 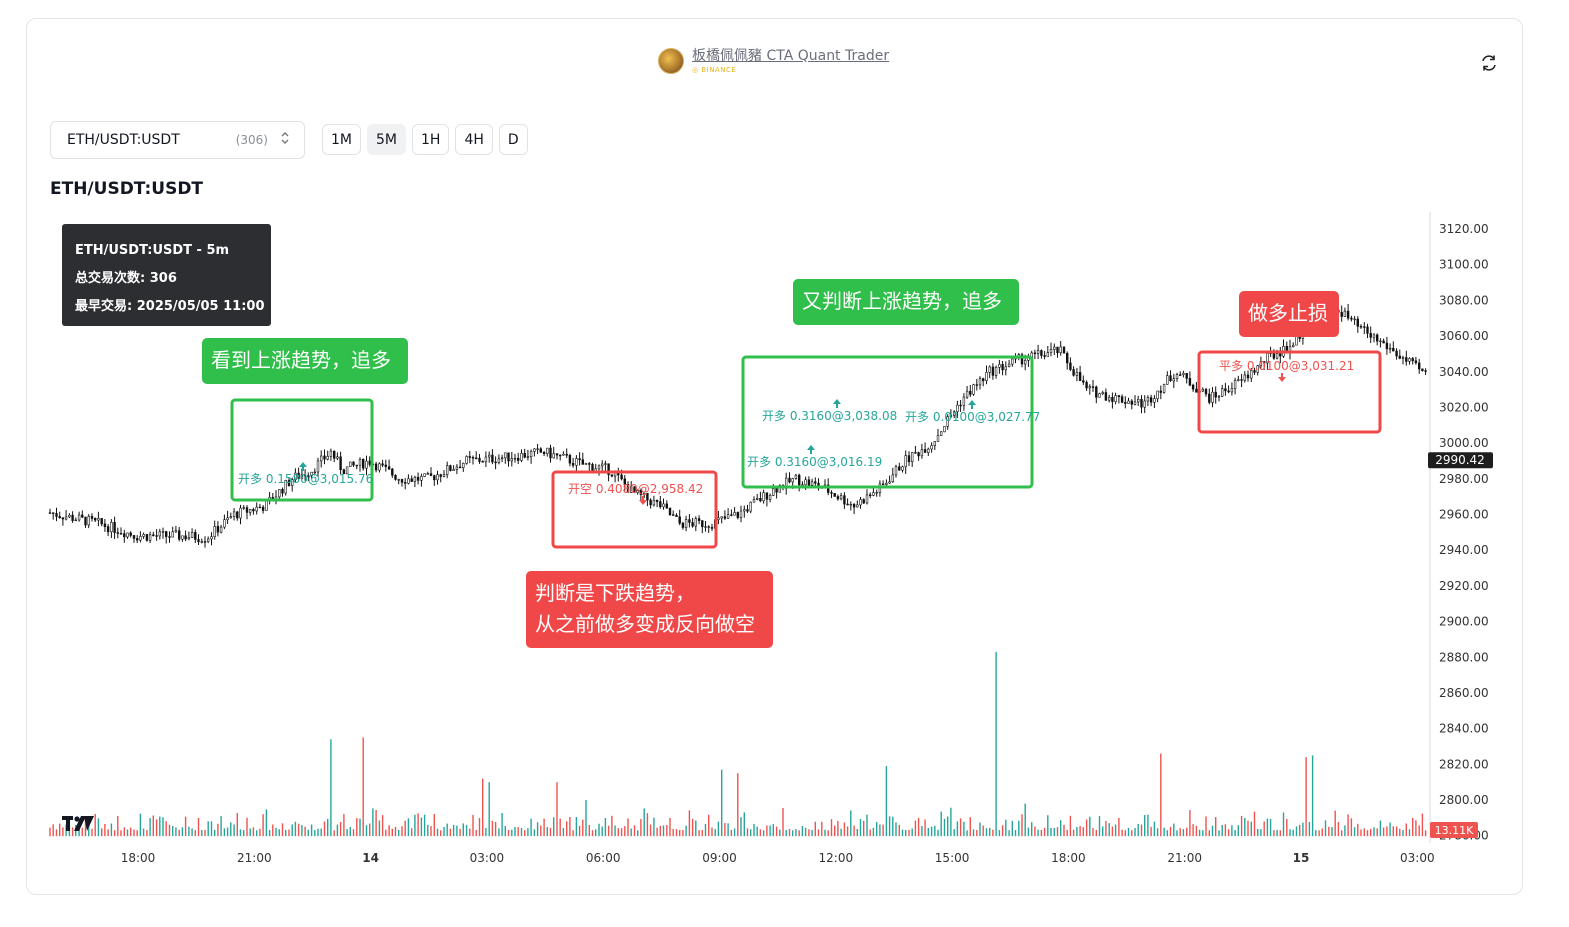 What do you see at coordinates (431, 139) in the screenshot?
I see `timeframe-1h-button: 1H` at bounding box center [431, 139].